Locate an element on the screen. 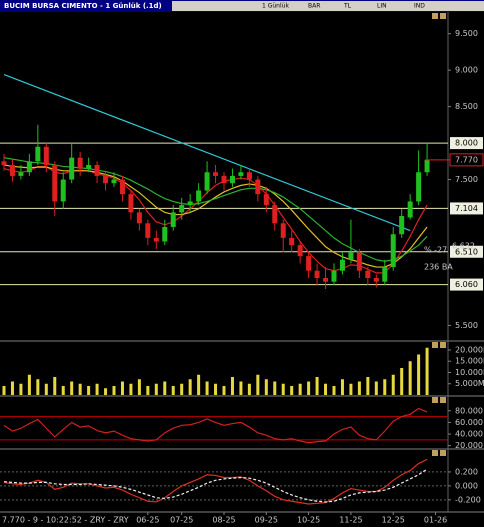 The image size is (484, 527). y-tick-label: 5.500 is located at coordinates (466, 325).